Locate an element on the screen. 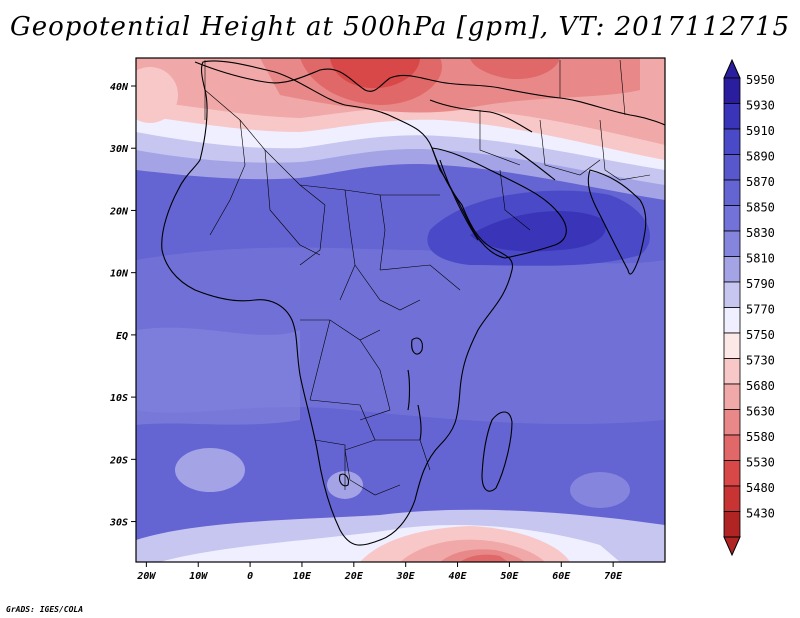 Image resolution: width=800 pixels, height=618 pixels. colorbar-label: 5750 is located at coordinates (760, 335).